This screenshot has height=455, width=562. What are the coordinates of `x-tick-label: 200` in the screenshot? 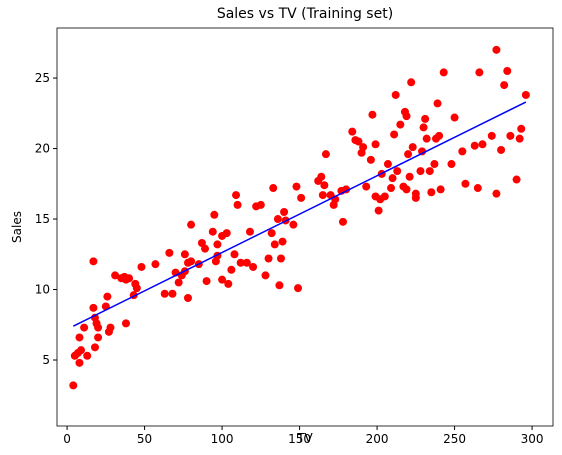 It's located at (377, 439).